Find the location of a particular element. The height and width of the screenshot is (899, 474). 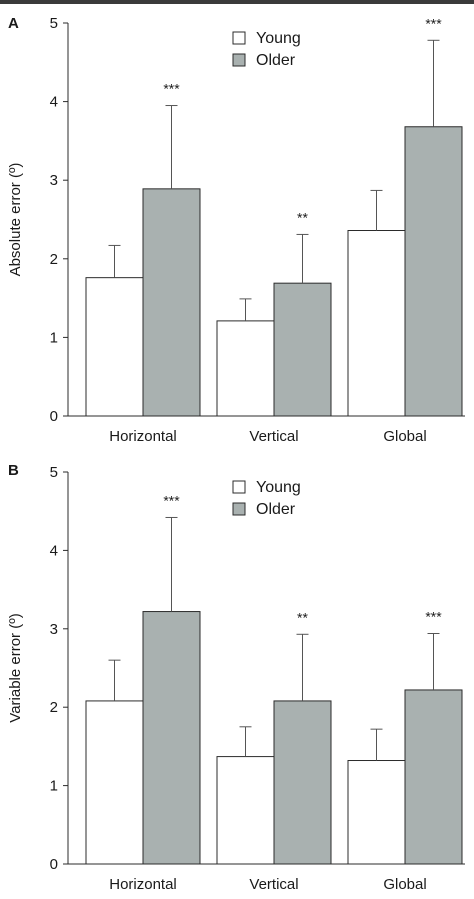

top-rule is located at coordinates (237, 2).